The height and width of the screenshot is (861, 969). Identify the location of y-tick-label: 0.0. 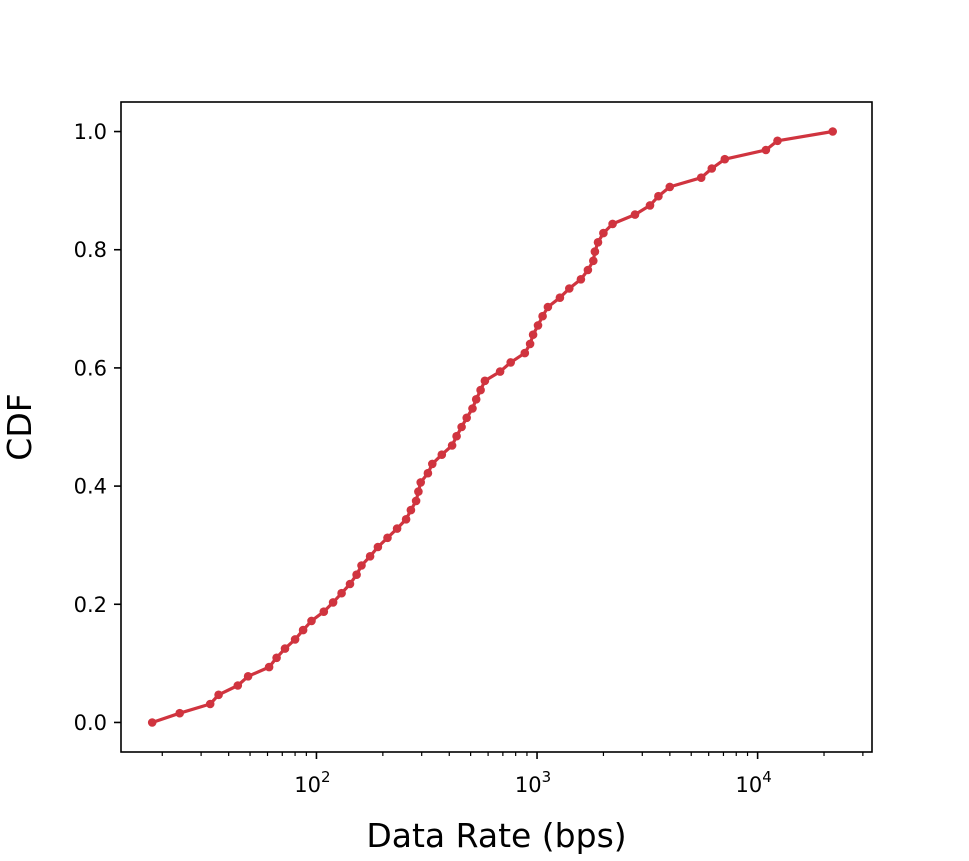
(90, 723).